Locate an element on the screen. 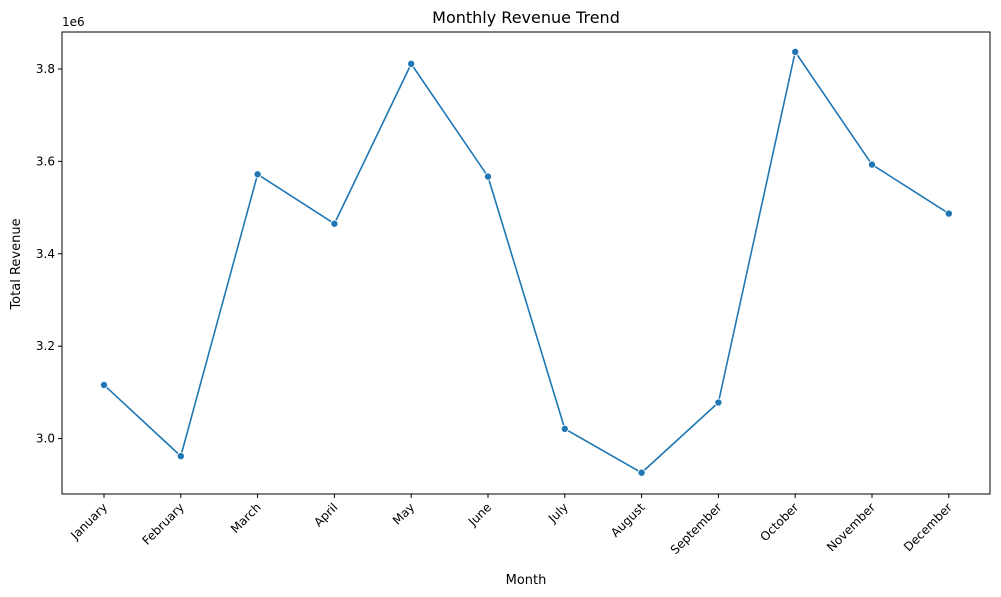 The image size is (1001, 597). x-tick-label: August is located at coordinates (628, 520).